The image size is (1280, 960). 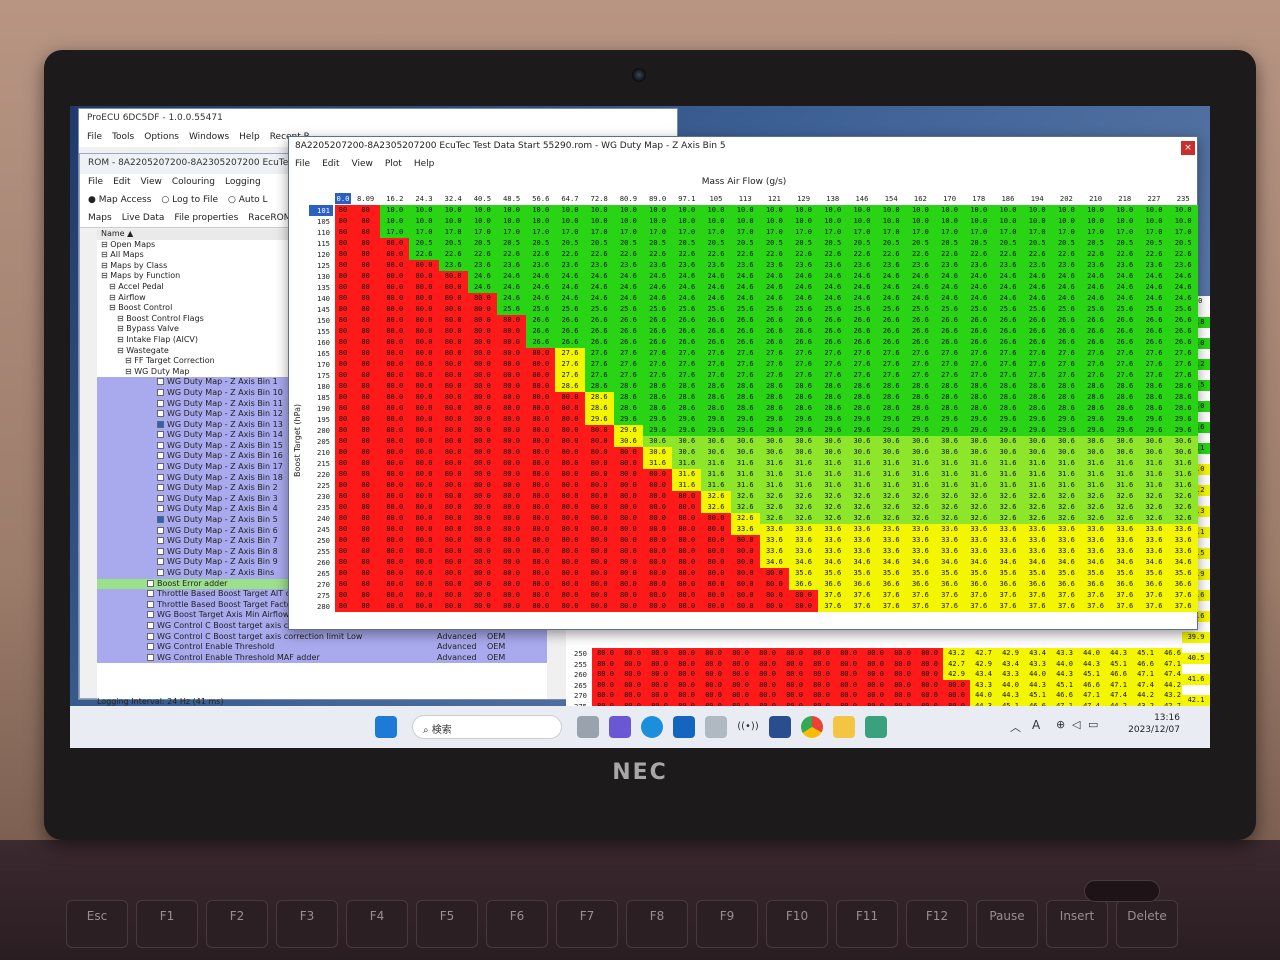 I want to click on map-cell: 37.6, so click(x=979, y=606).